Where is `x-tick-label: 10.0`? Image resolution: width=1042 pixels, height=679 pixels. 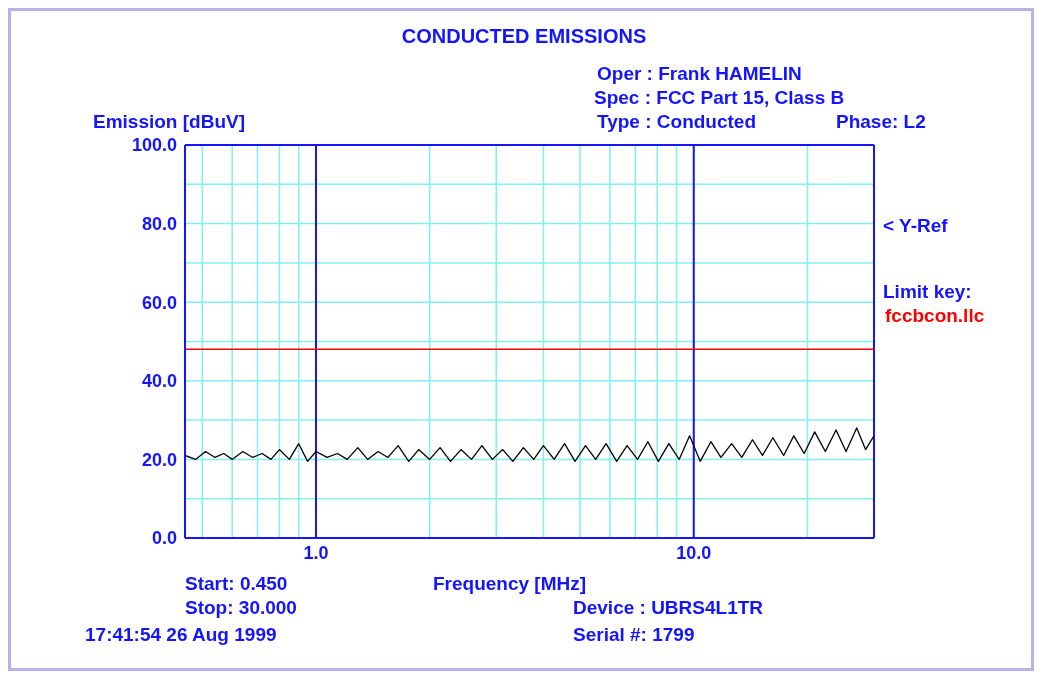
x-tick-label: 10.0 is located at coordinates (694, 552).